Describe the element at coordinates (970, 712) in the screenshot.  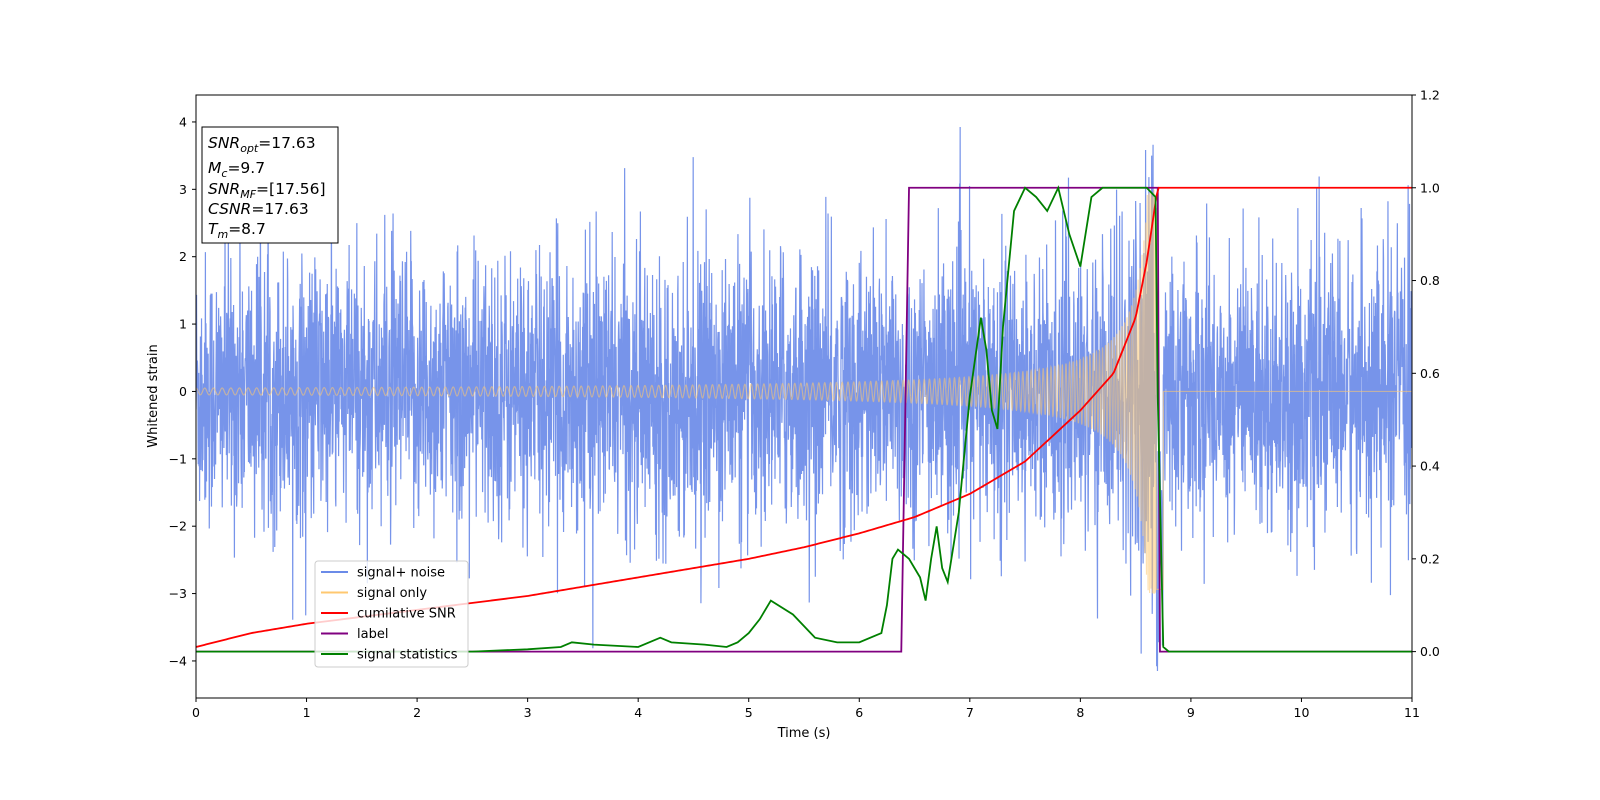
I see `x-tick-label: 7` at that location.